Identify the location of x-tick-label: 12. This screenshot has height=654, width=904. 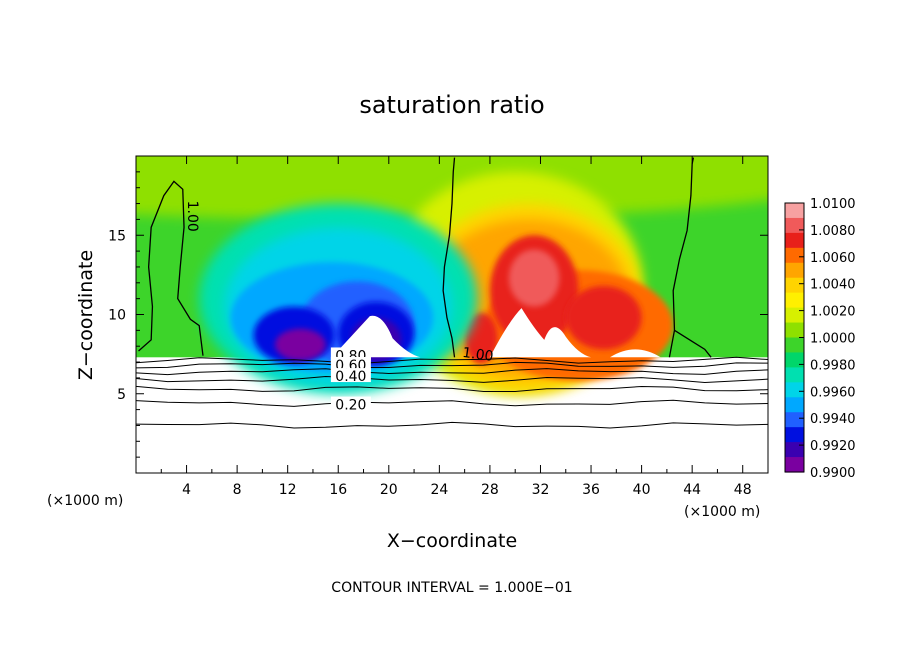
(288, 490).